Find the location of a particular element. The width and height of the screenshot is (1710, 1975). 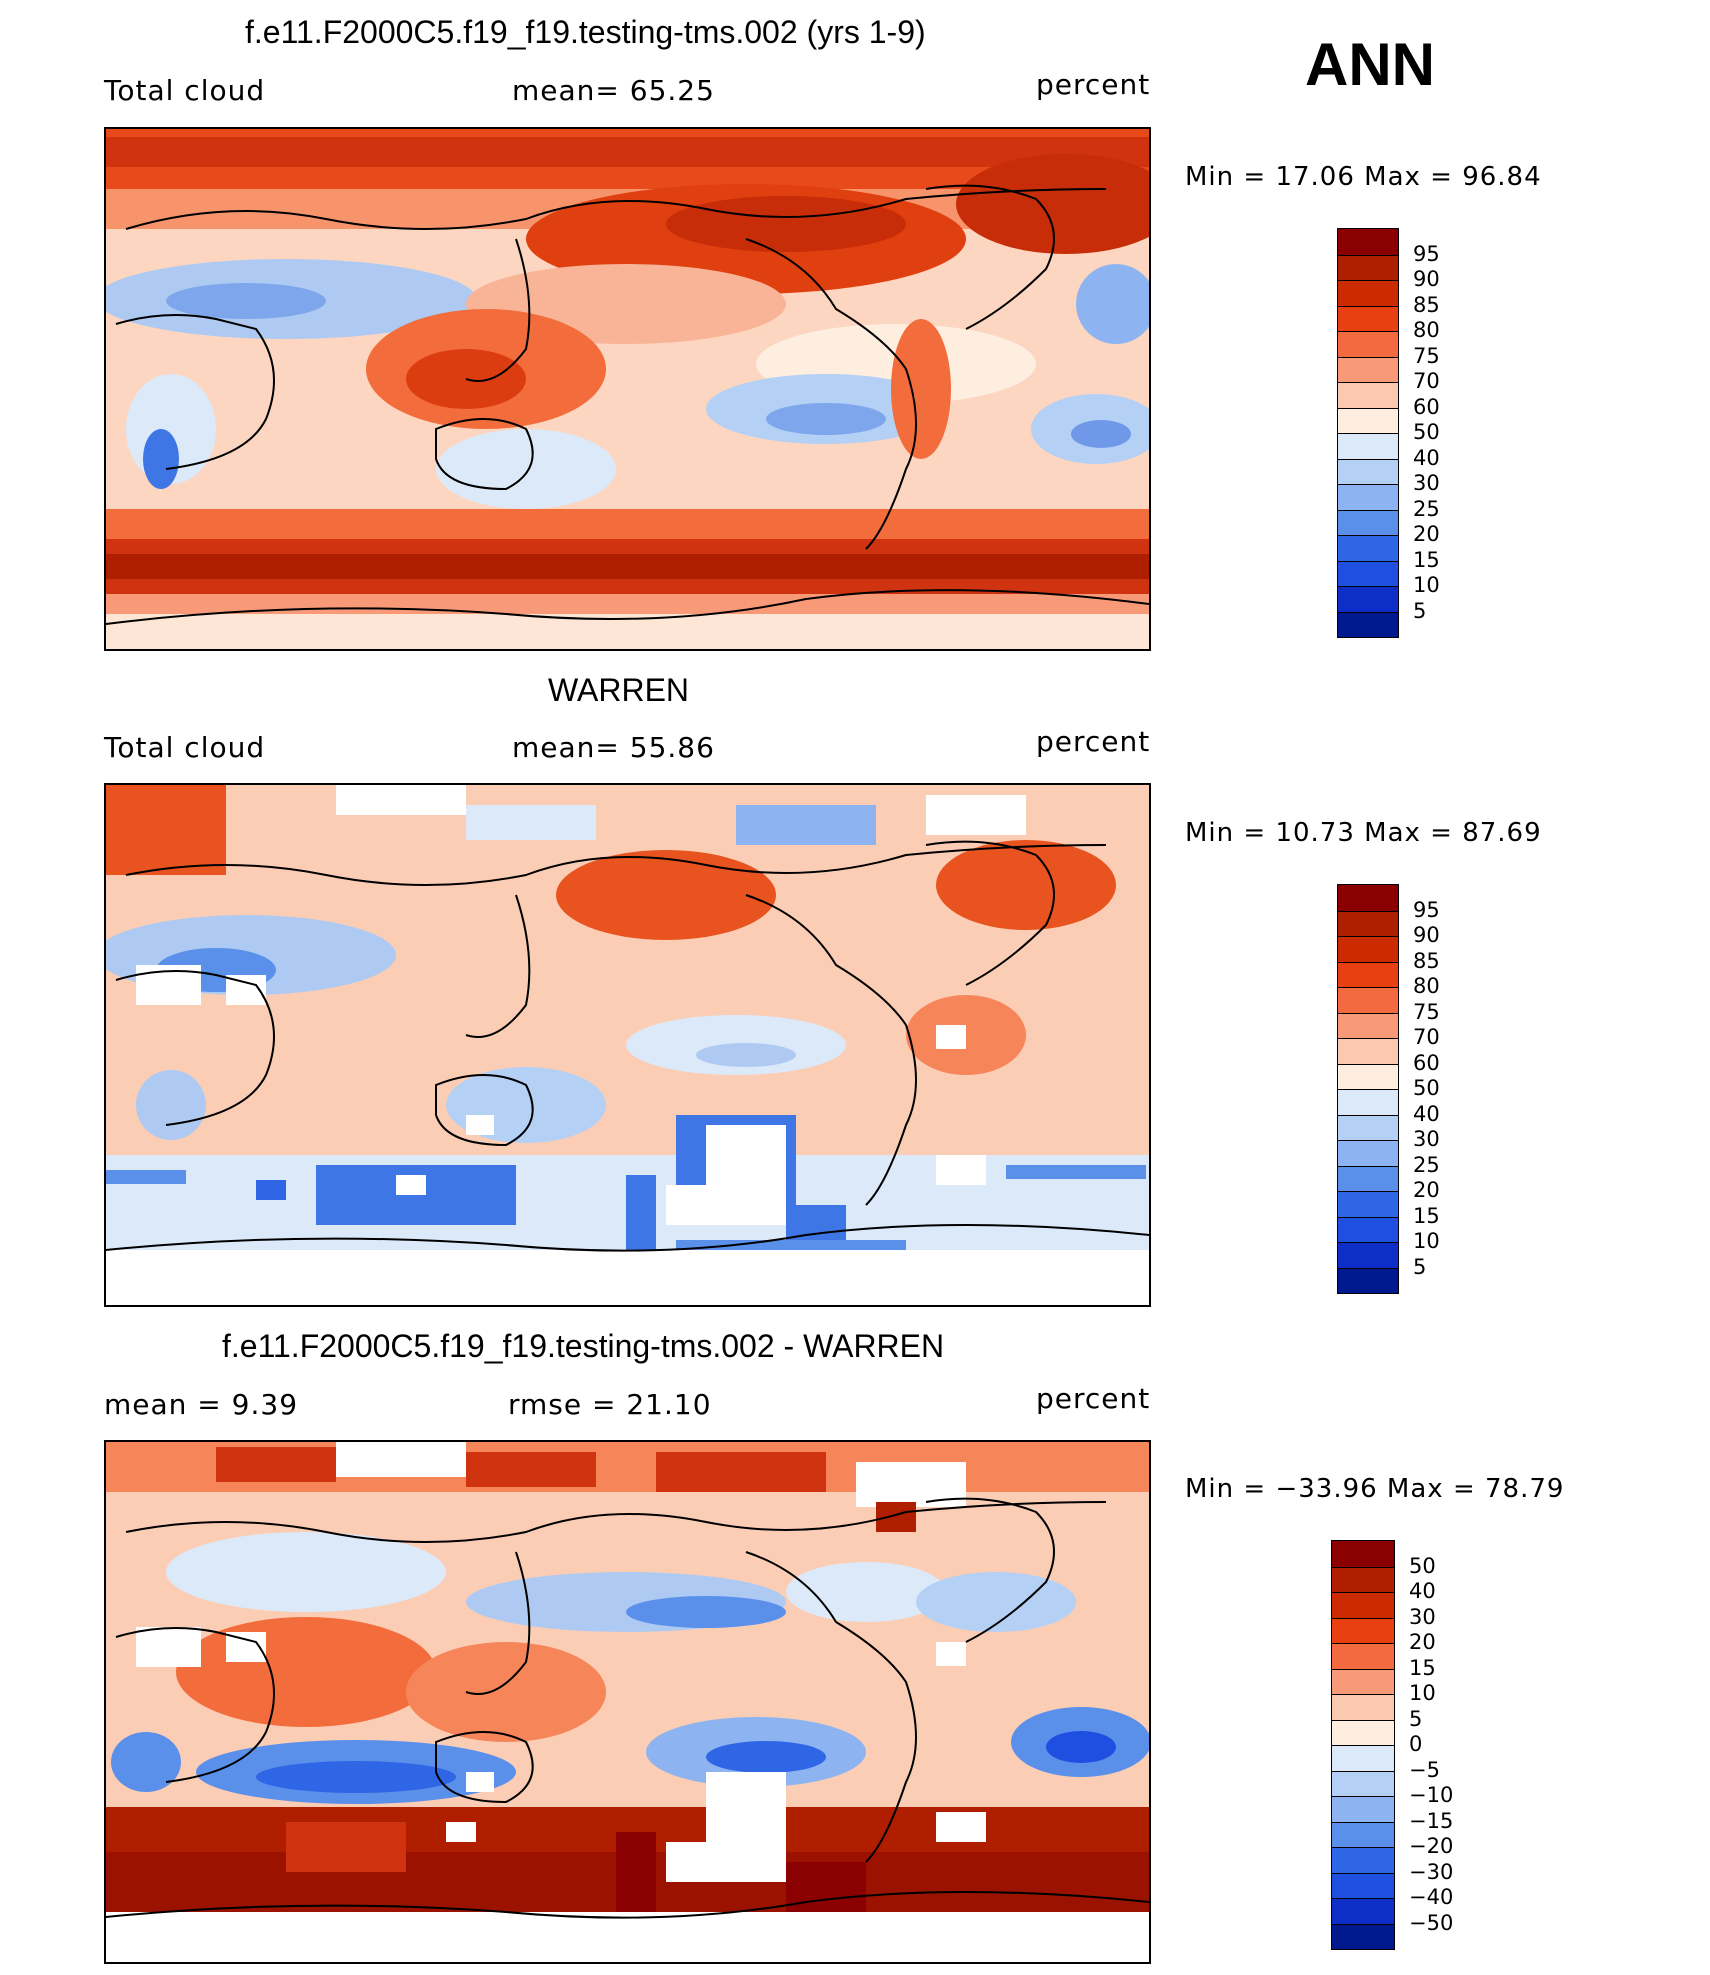

panel1-minmax: Min = 17.06 Max = 96.84 is located at coordinates (1363, 177).